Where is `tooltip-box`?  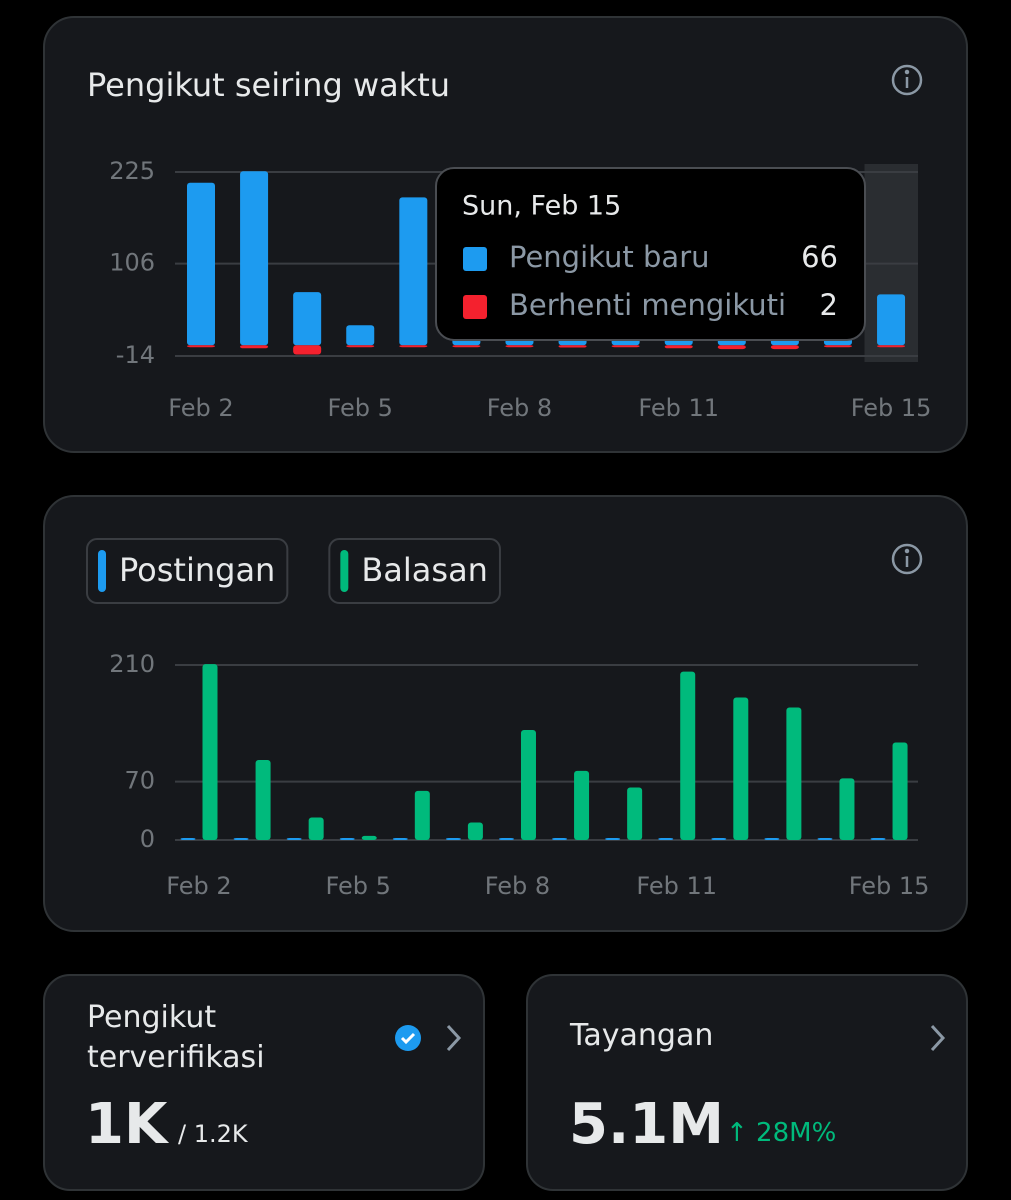 tooltip-box is located at coordinates (650, 254).